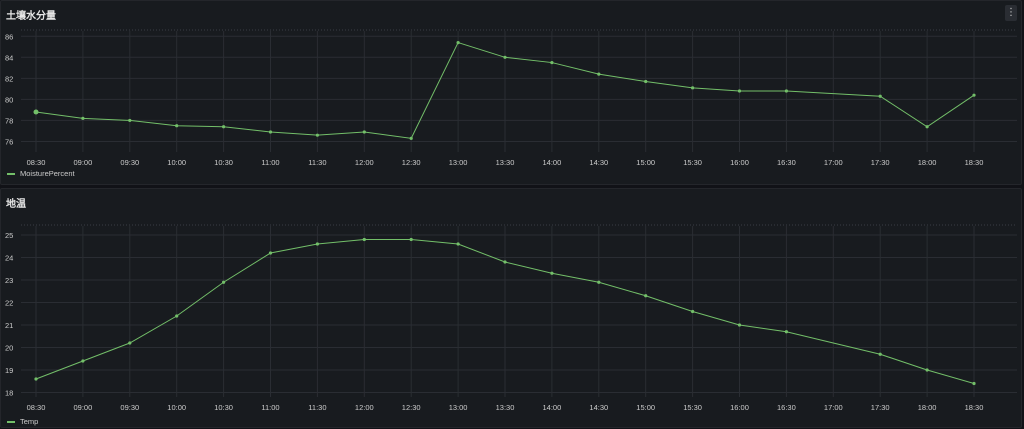 This screenshot has height=429, width=1024. I want to click on y-tick-label: 82, so click(9, 78).